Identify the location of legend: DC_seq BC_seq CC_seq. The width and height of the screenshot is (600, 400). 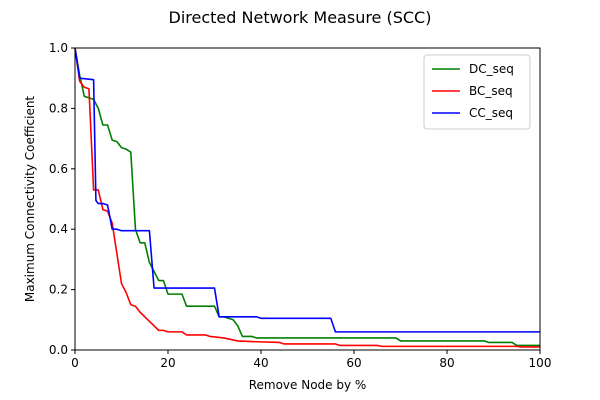
(477, 92).